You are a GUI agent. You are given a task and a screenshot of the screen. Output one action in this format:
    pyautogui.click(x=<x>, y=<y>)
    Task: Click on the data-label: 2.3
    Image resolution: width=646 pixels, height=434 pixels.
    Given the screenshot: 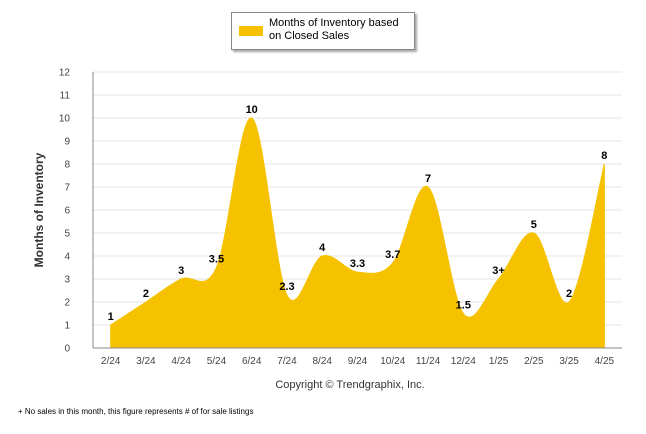 What is the action you would take?
    pyautogui.click(x=286, y=287)
    